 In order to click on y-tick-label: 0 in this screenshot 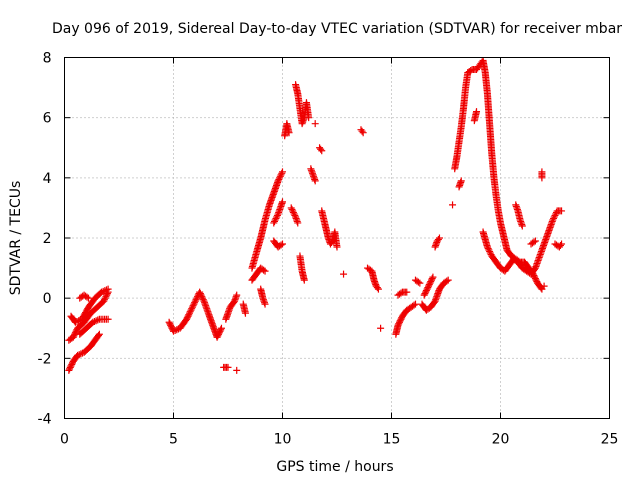, I will do `click(47, 299)`.